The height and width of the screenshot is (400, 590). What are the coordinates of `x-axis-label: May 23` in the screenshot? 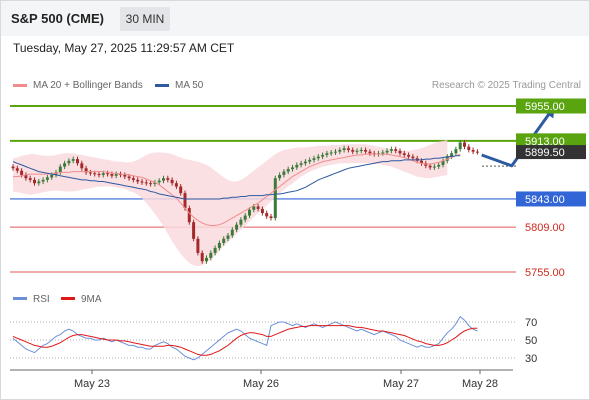 It's located at (92, 384).